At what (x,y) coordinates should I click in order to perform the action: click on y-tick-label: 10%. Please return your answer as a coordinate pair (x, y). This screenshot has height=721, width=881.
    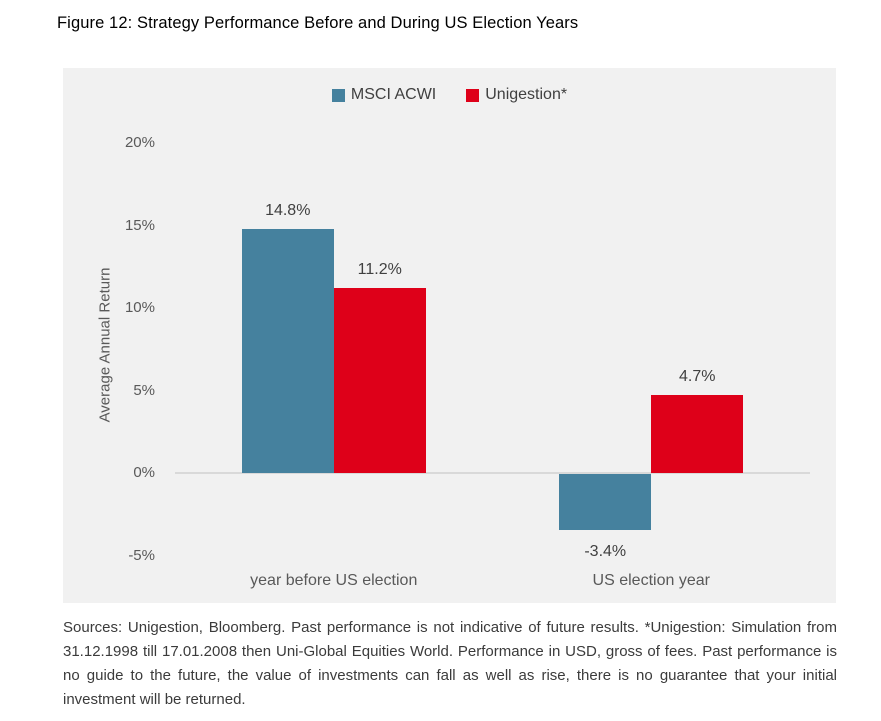
    Looking at the image, I should click on (139, 307).